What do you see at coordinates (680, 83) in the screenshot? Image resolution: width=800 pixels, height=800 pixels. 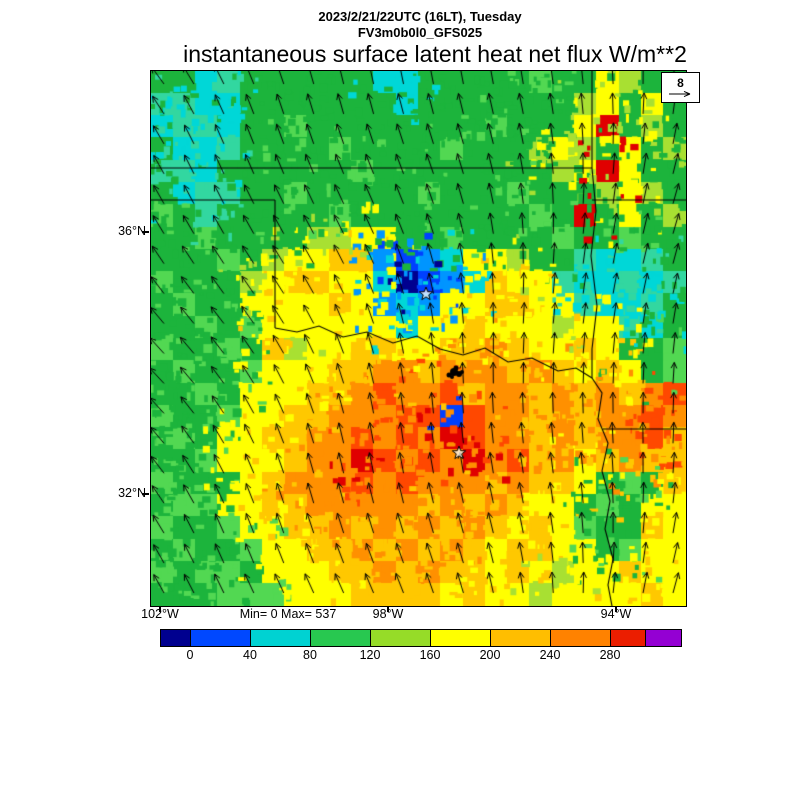 I see `wind-reference-value: 8` at bounding box center [680, 83].